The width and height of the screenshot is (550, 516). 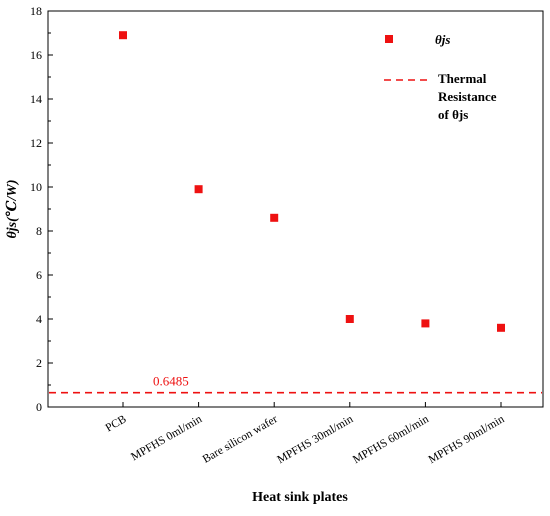 What do you see at coordinates (39, 407) in the screenshot?
I see `y-tick-label: 0` at bounding box center [39, 407].